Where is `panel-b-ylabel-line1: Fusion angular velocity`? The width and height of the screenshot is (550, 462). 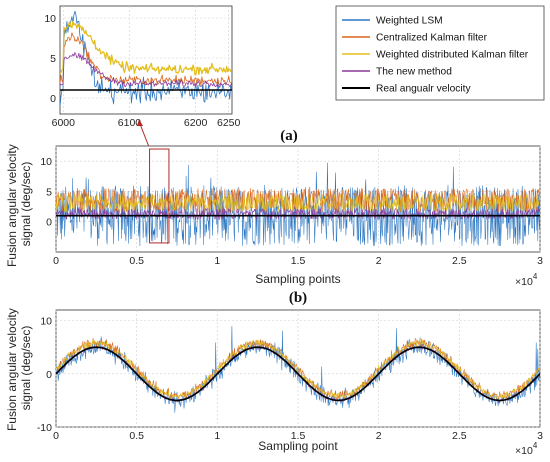
panel-b-ylabel-line1: Fusion angular velocity is located at coordinates (12, 369).